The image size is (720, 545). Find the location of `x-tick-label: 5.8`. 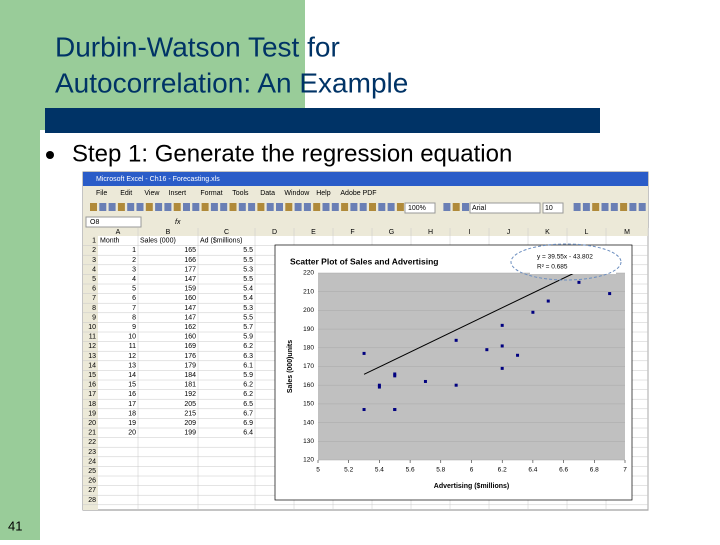

x-tick-label: 5.8 is located at coordinates (440, 470).